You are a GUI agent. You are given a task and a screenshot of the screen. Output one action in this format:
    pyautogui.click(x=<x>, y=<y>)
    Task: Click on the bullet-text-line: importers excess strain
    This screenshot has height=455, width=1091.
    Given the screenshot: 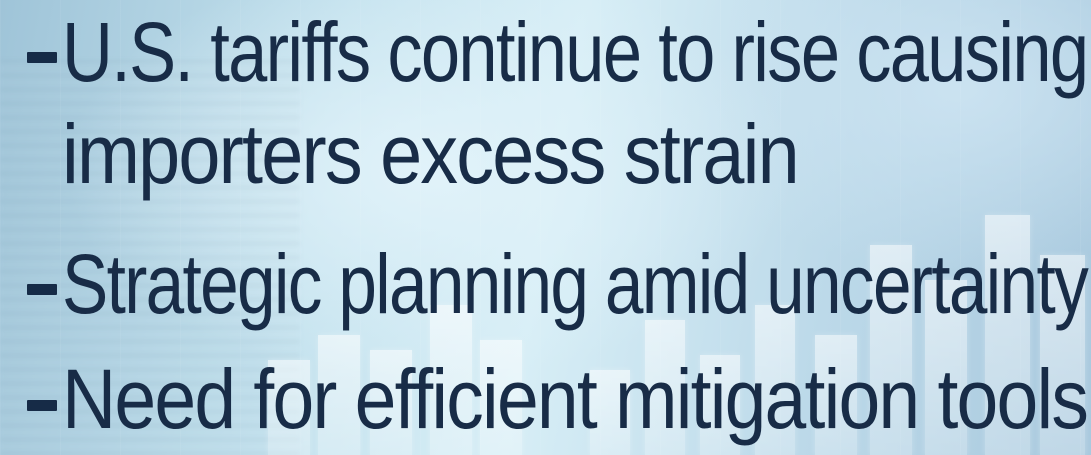 What is the action you would take?
    pyautogui.click(x=431, y=154)
    